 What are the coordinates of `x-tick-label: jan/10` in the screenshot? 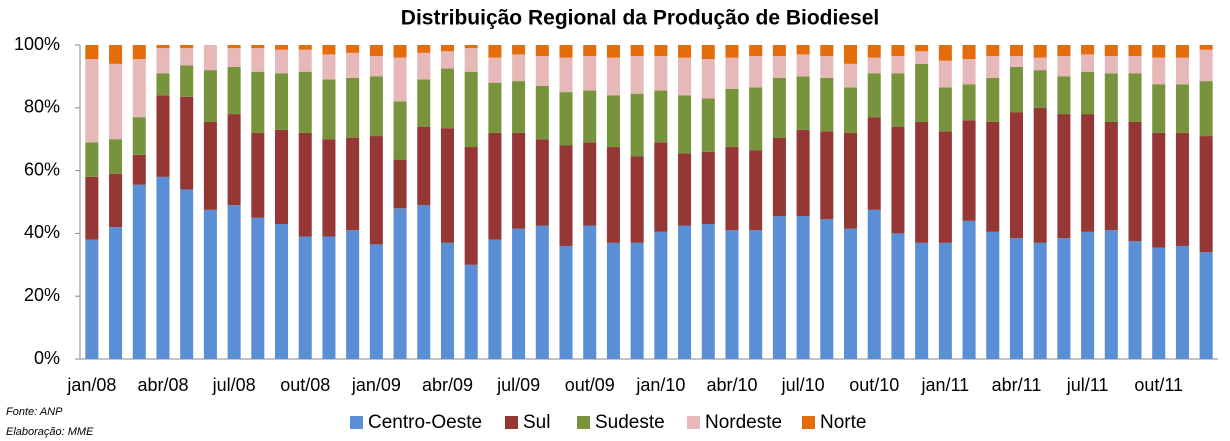 It's located at (660, 385).